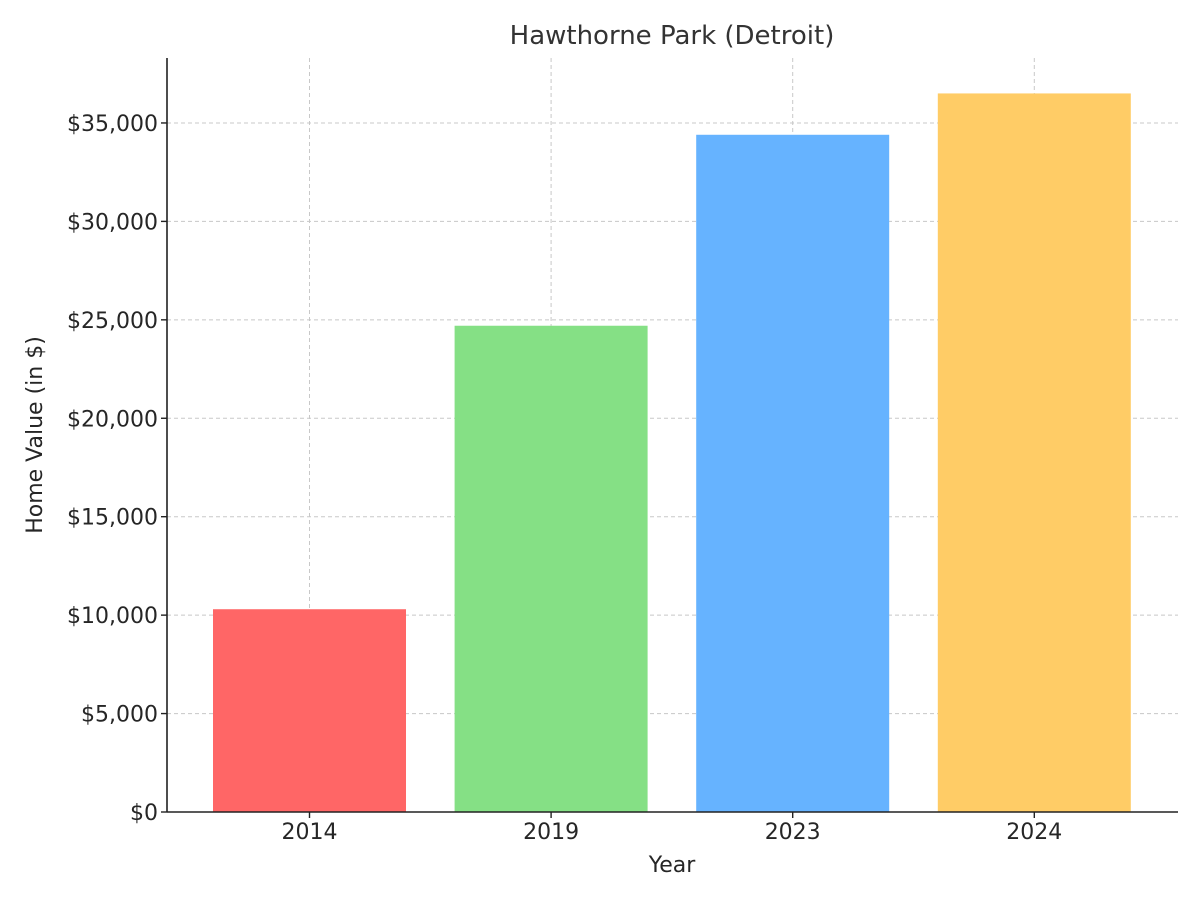 The image size is (1200, 900). I want to click on bar-2019, so click(551, 568).